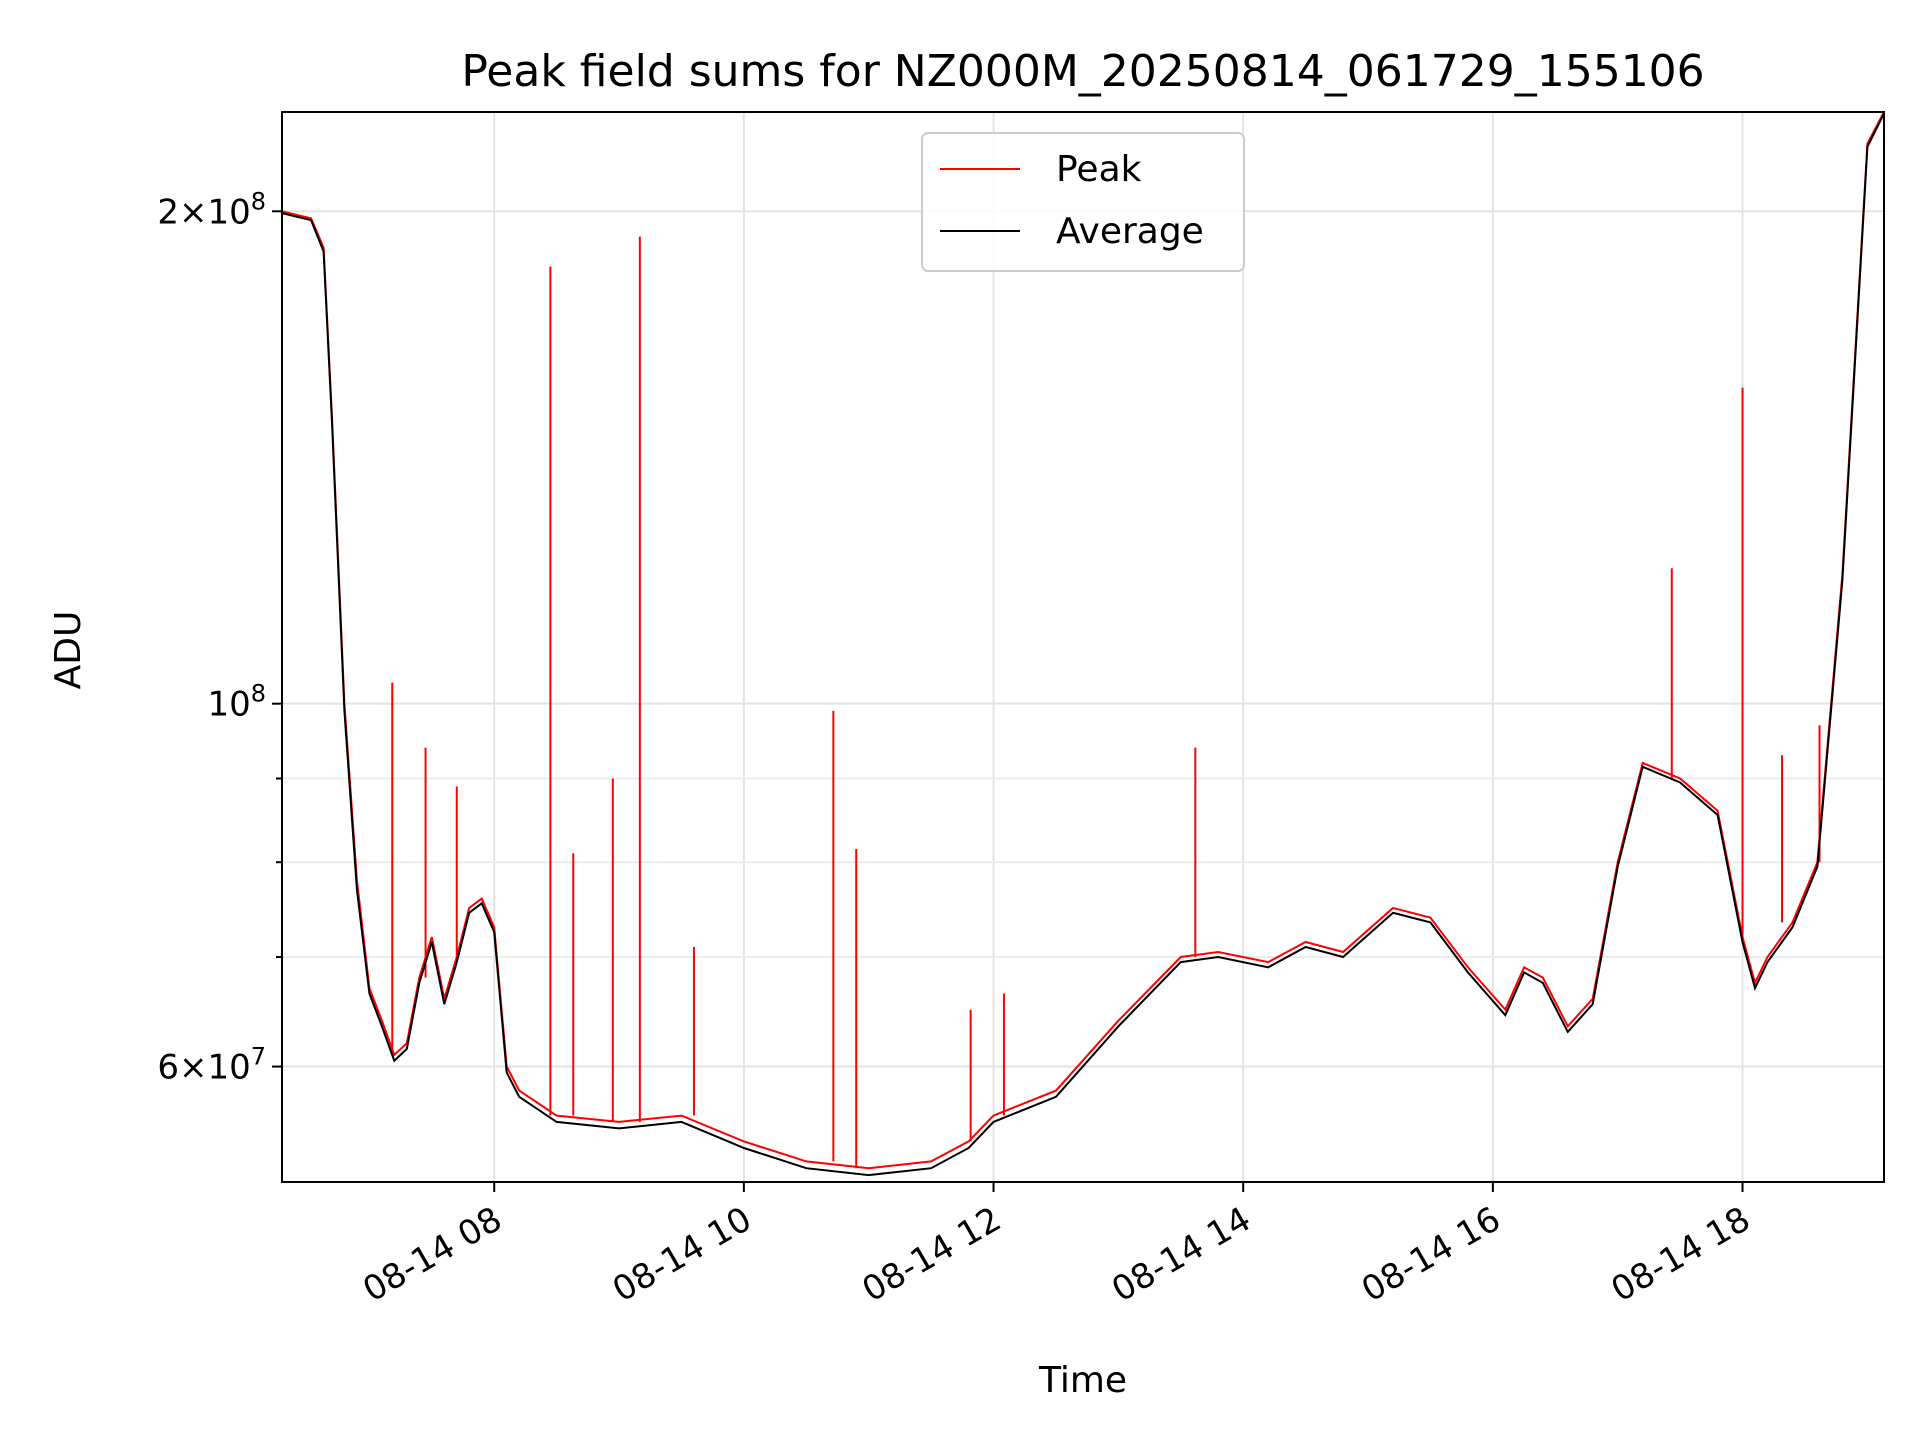 The width and height of the screenshot is (1920, 1440). I want to click on legend-label-peak: Peak, so click(1099, 169).